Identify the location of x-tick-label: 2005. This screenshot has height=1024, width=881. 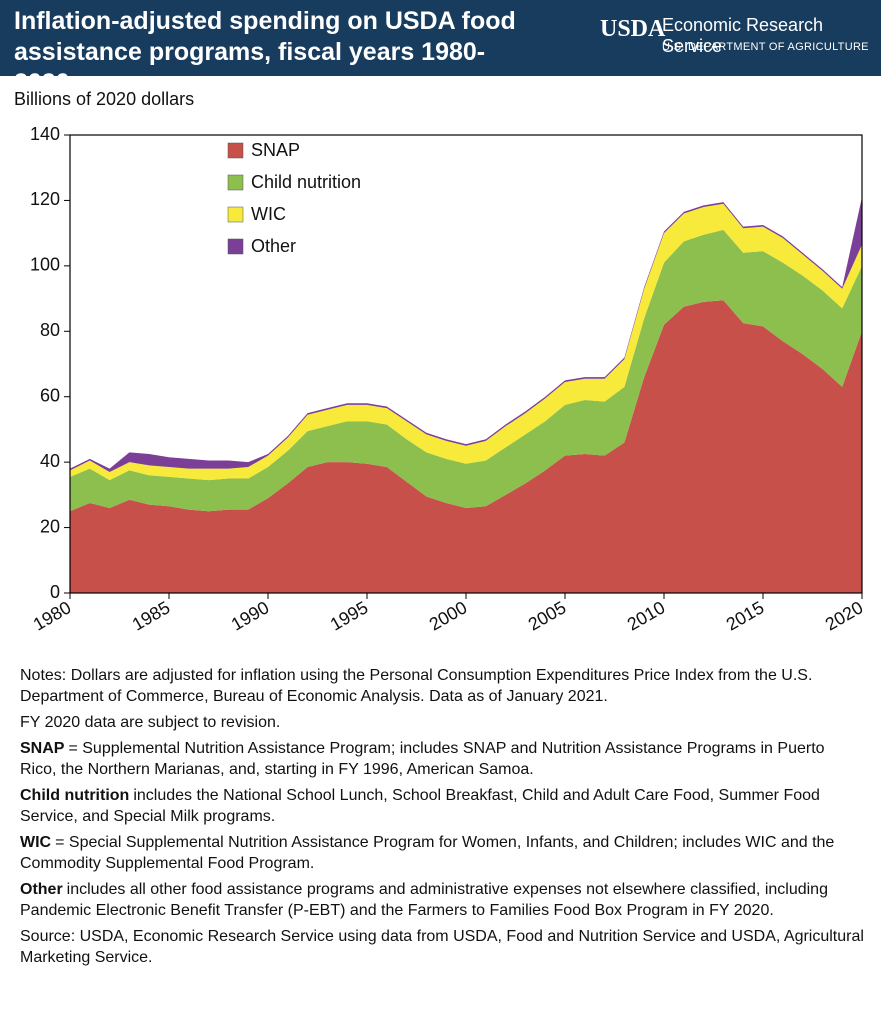
(547, 615).